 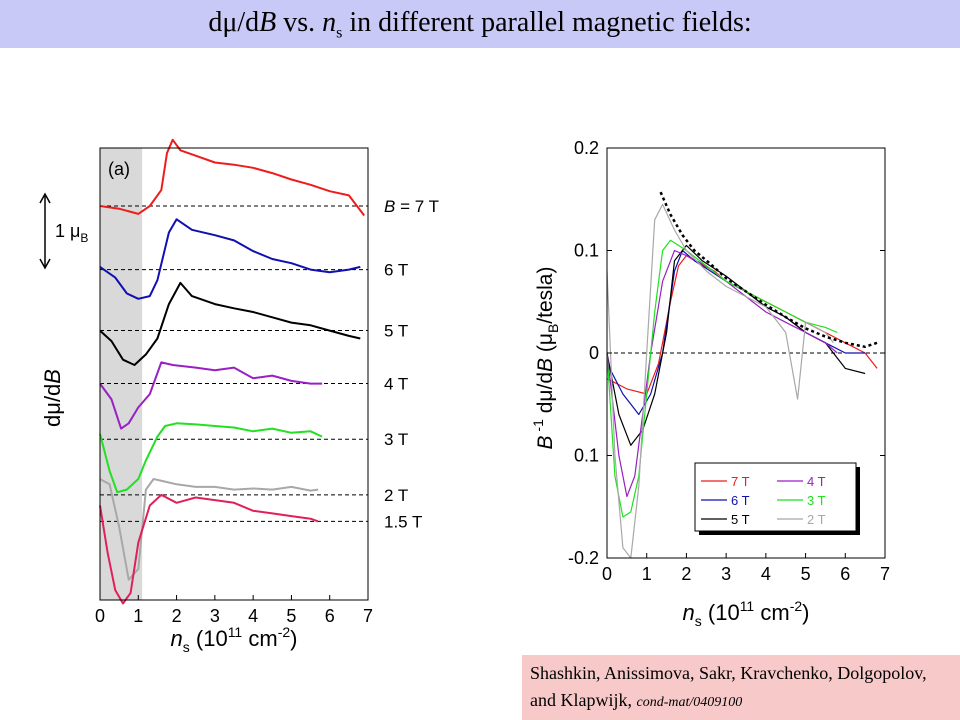 I want to click on curves, so click(x=742, y=374).